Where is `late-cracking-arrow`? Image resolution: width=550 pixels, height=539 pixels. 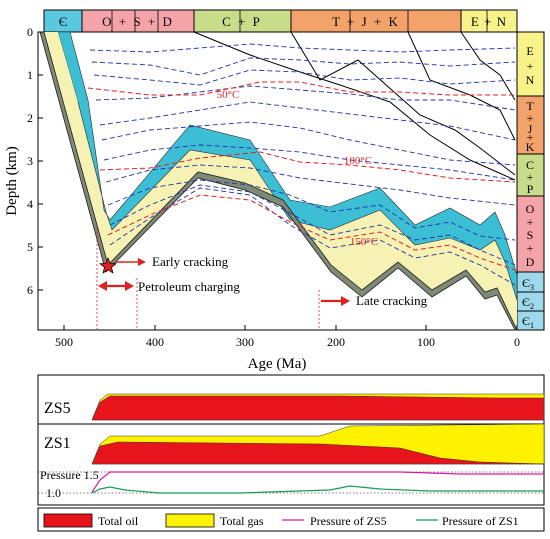
late-cracking-arrow is located at coordinates (335, 301).